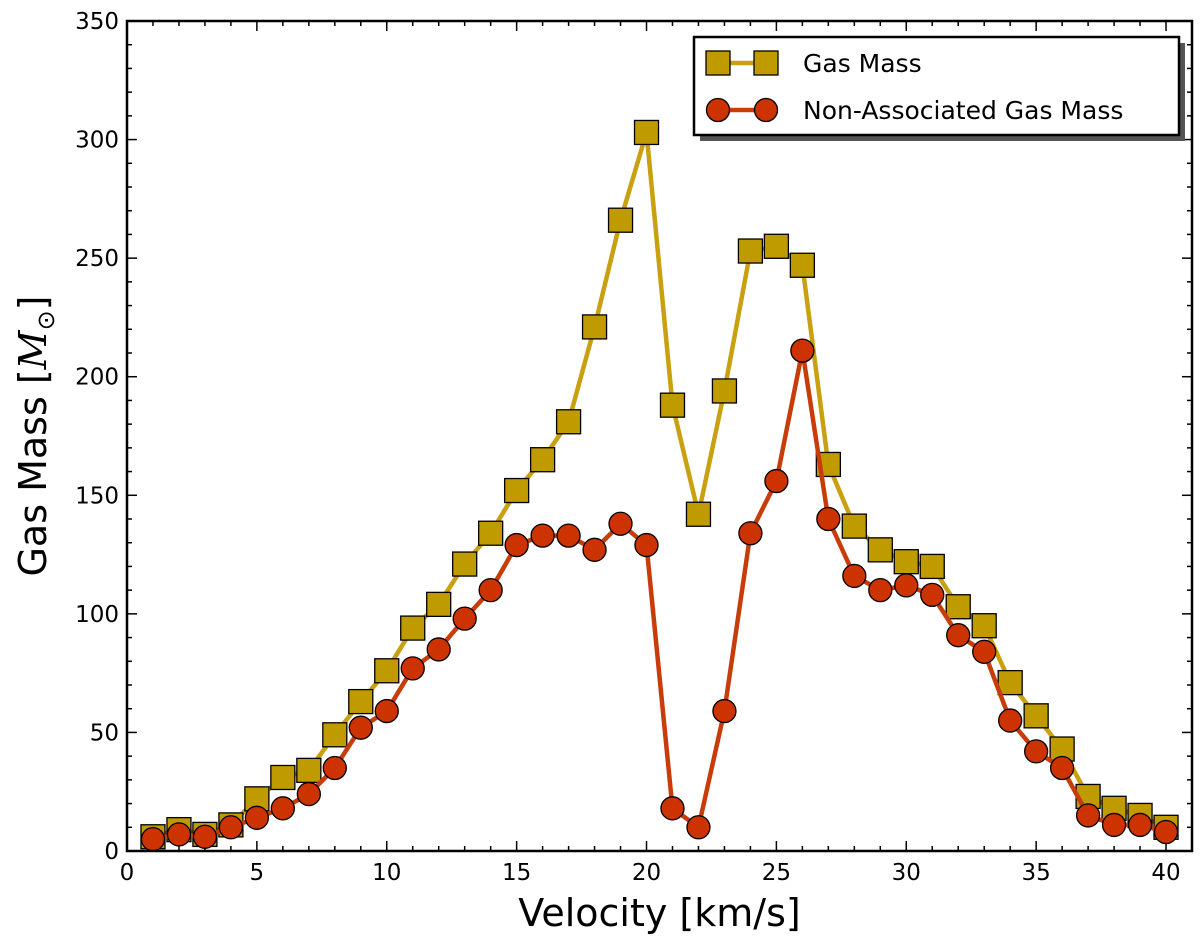  What do you see at coordinates (516, 873) in the screenshot?
I see `x-tick-label: 15` at bounding box center [516, 873].